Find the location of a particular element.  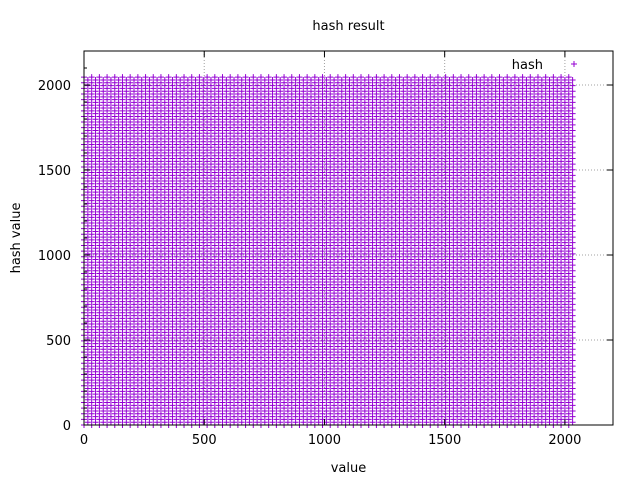

y-tick-label: 0 is located at coordinates (67, 426).